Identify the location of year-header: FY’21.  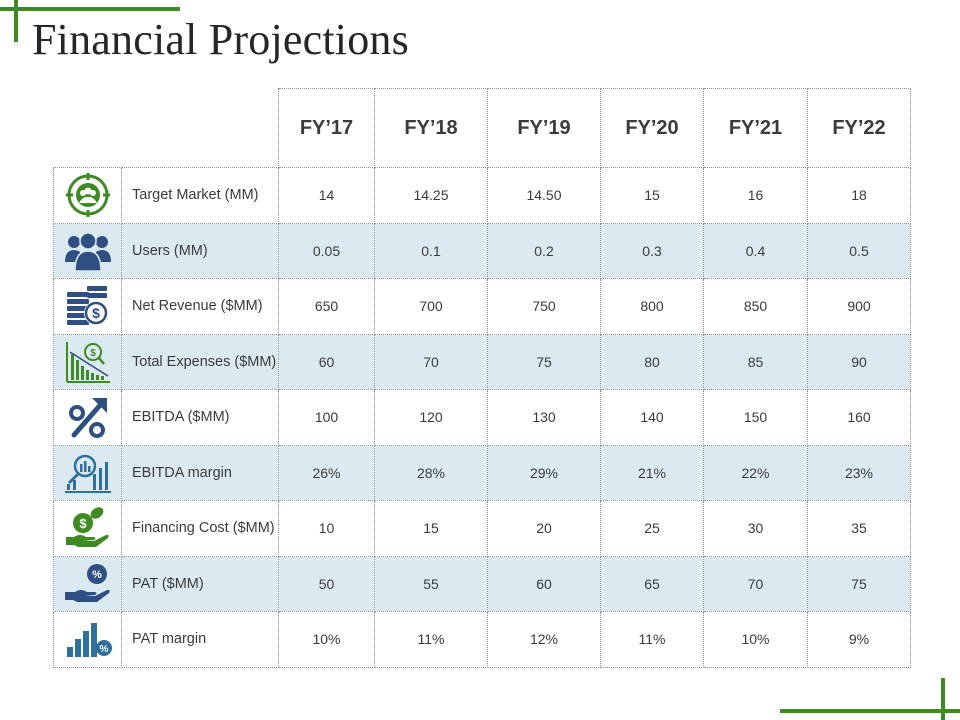
(755, 128).